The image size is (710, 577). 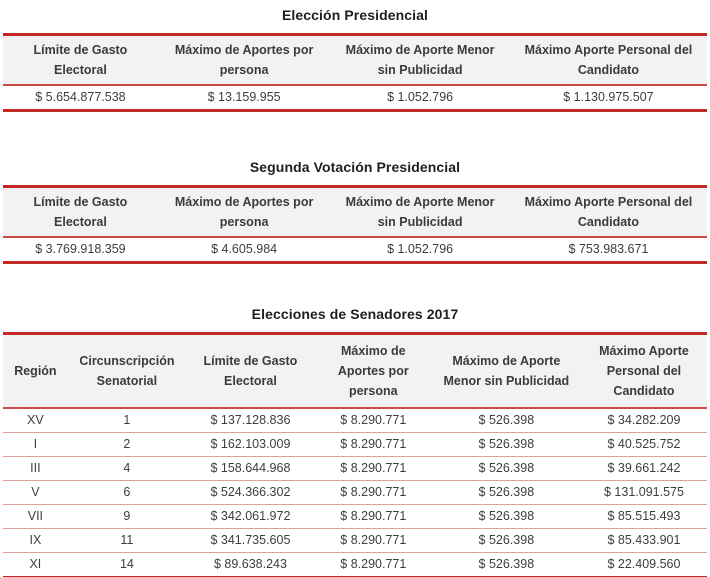 I want to click on table-cell-circunscripcion: 14, so click(x=127, y=564).